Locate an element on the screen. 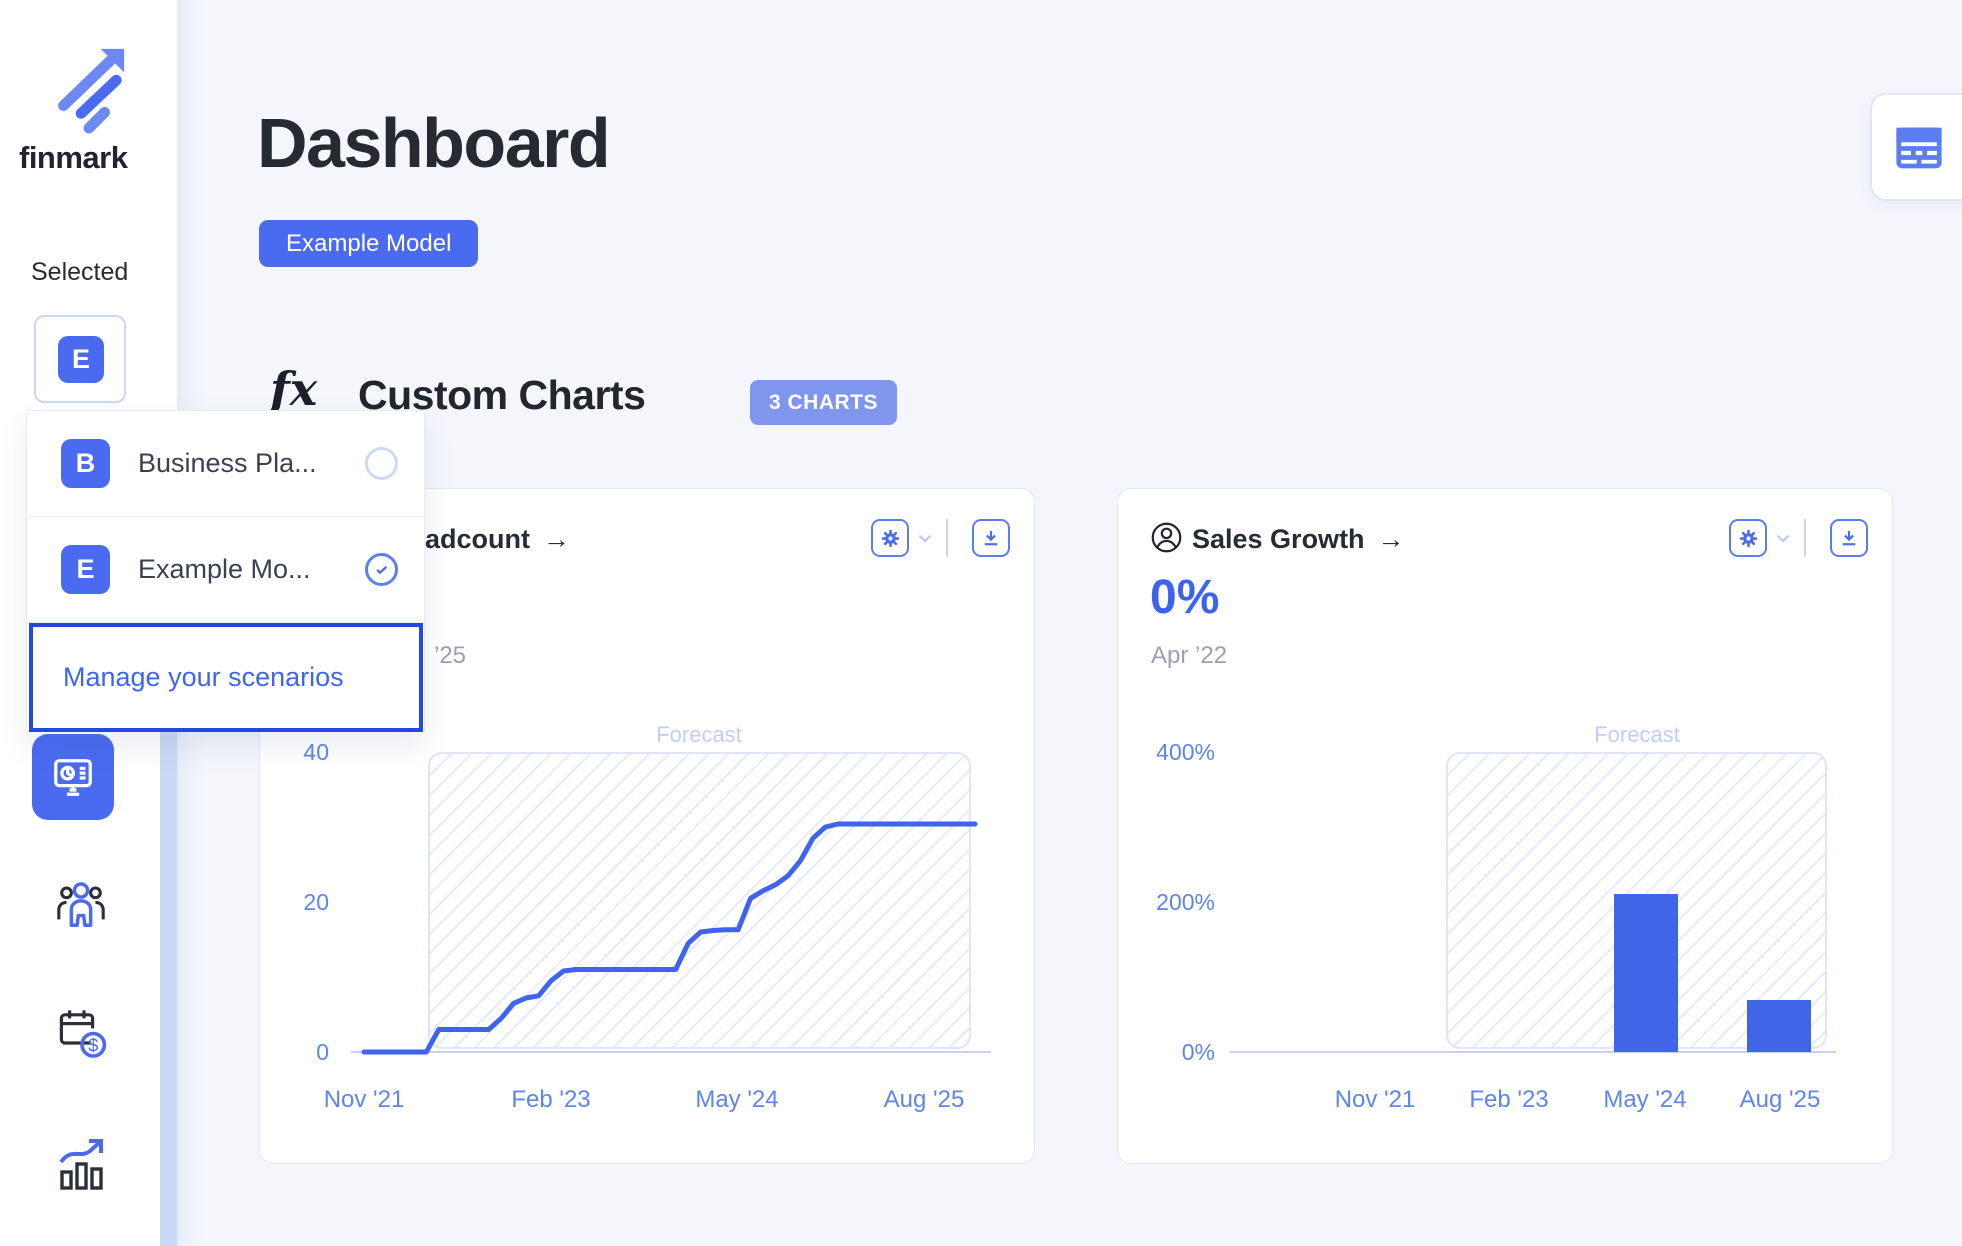 The image size is (1962, 1246). selected-model-button: E is located at coordinates (80, 359).